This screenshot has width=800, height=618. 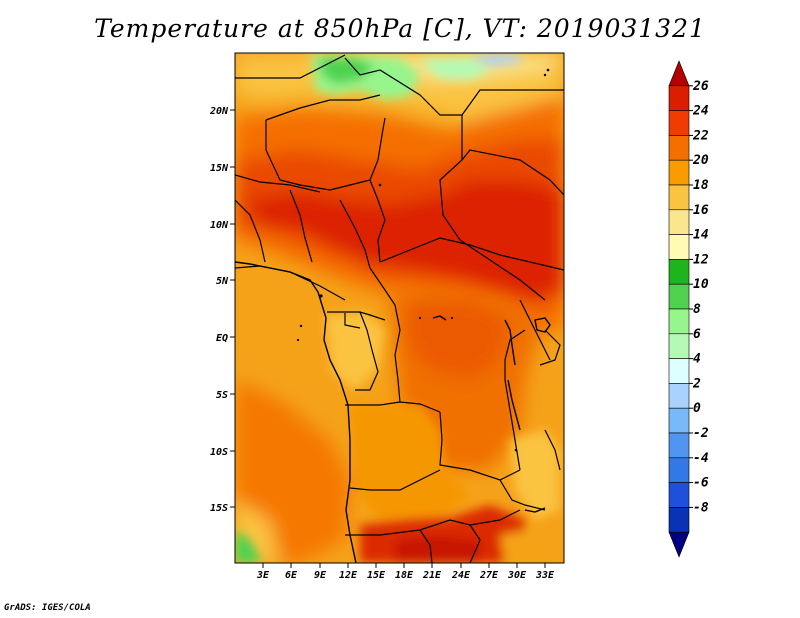 I want to click on colorbar-label: -4, so click(x=701, y=458).